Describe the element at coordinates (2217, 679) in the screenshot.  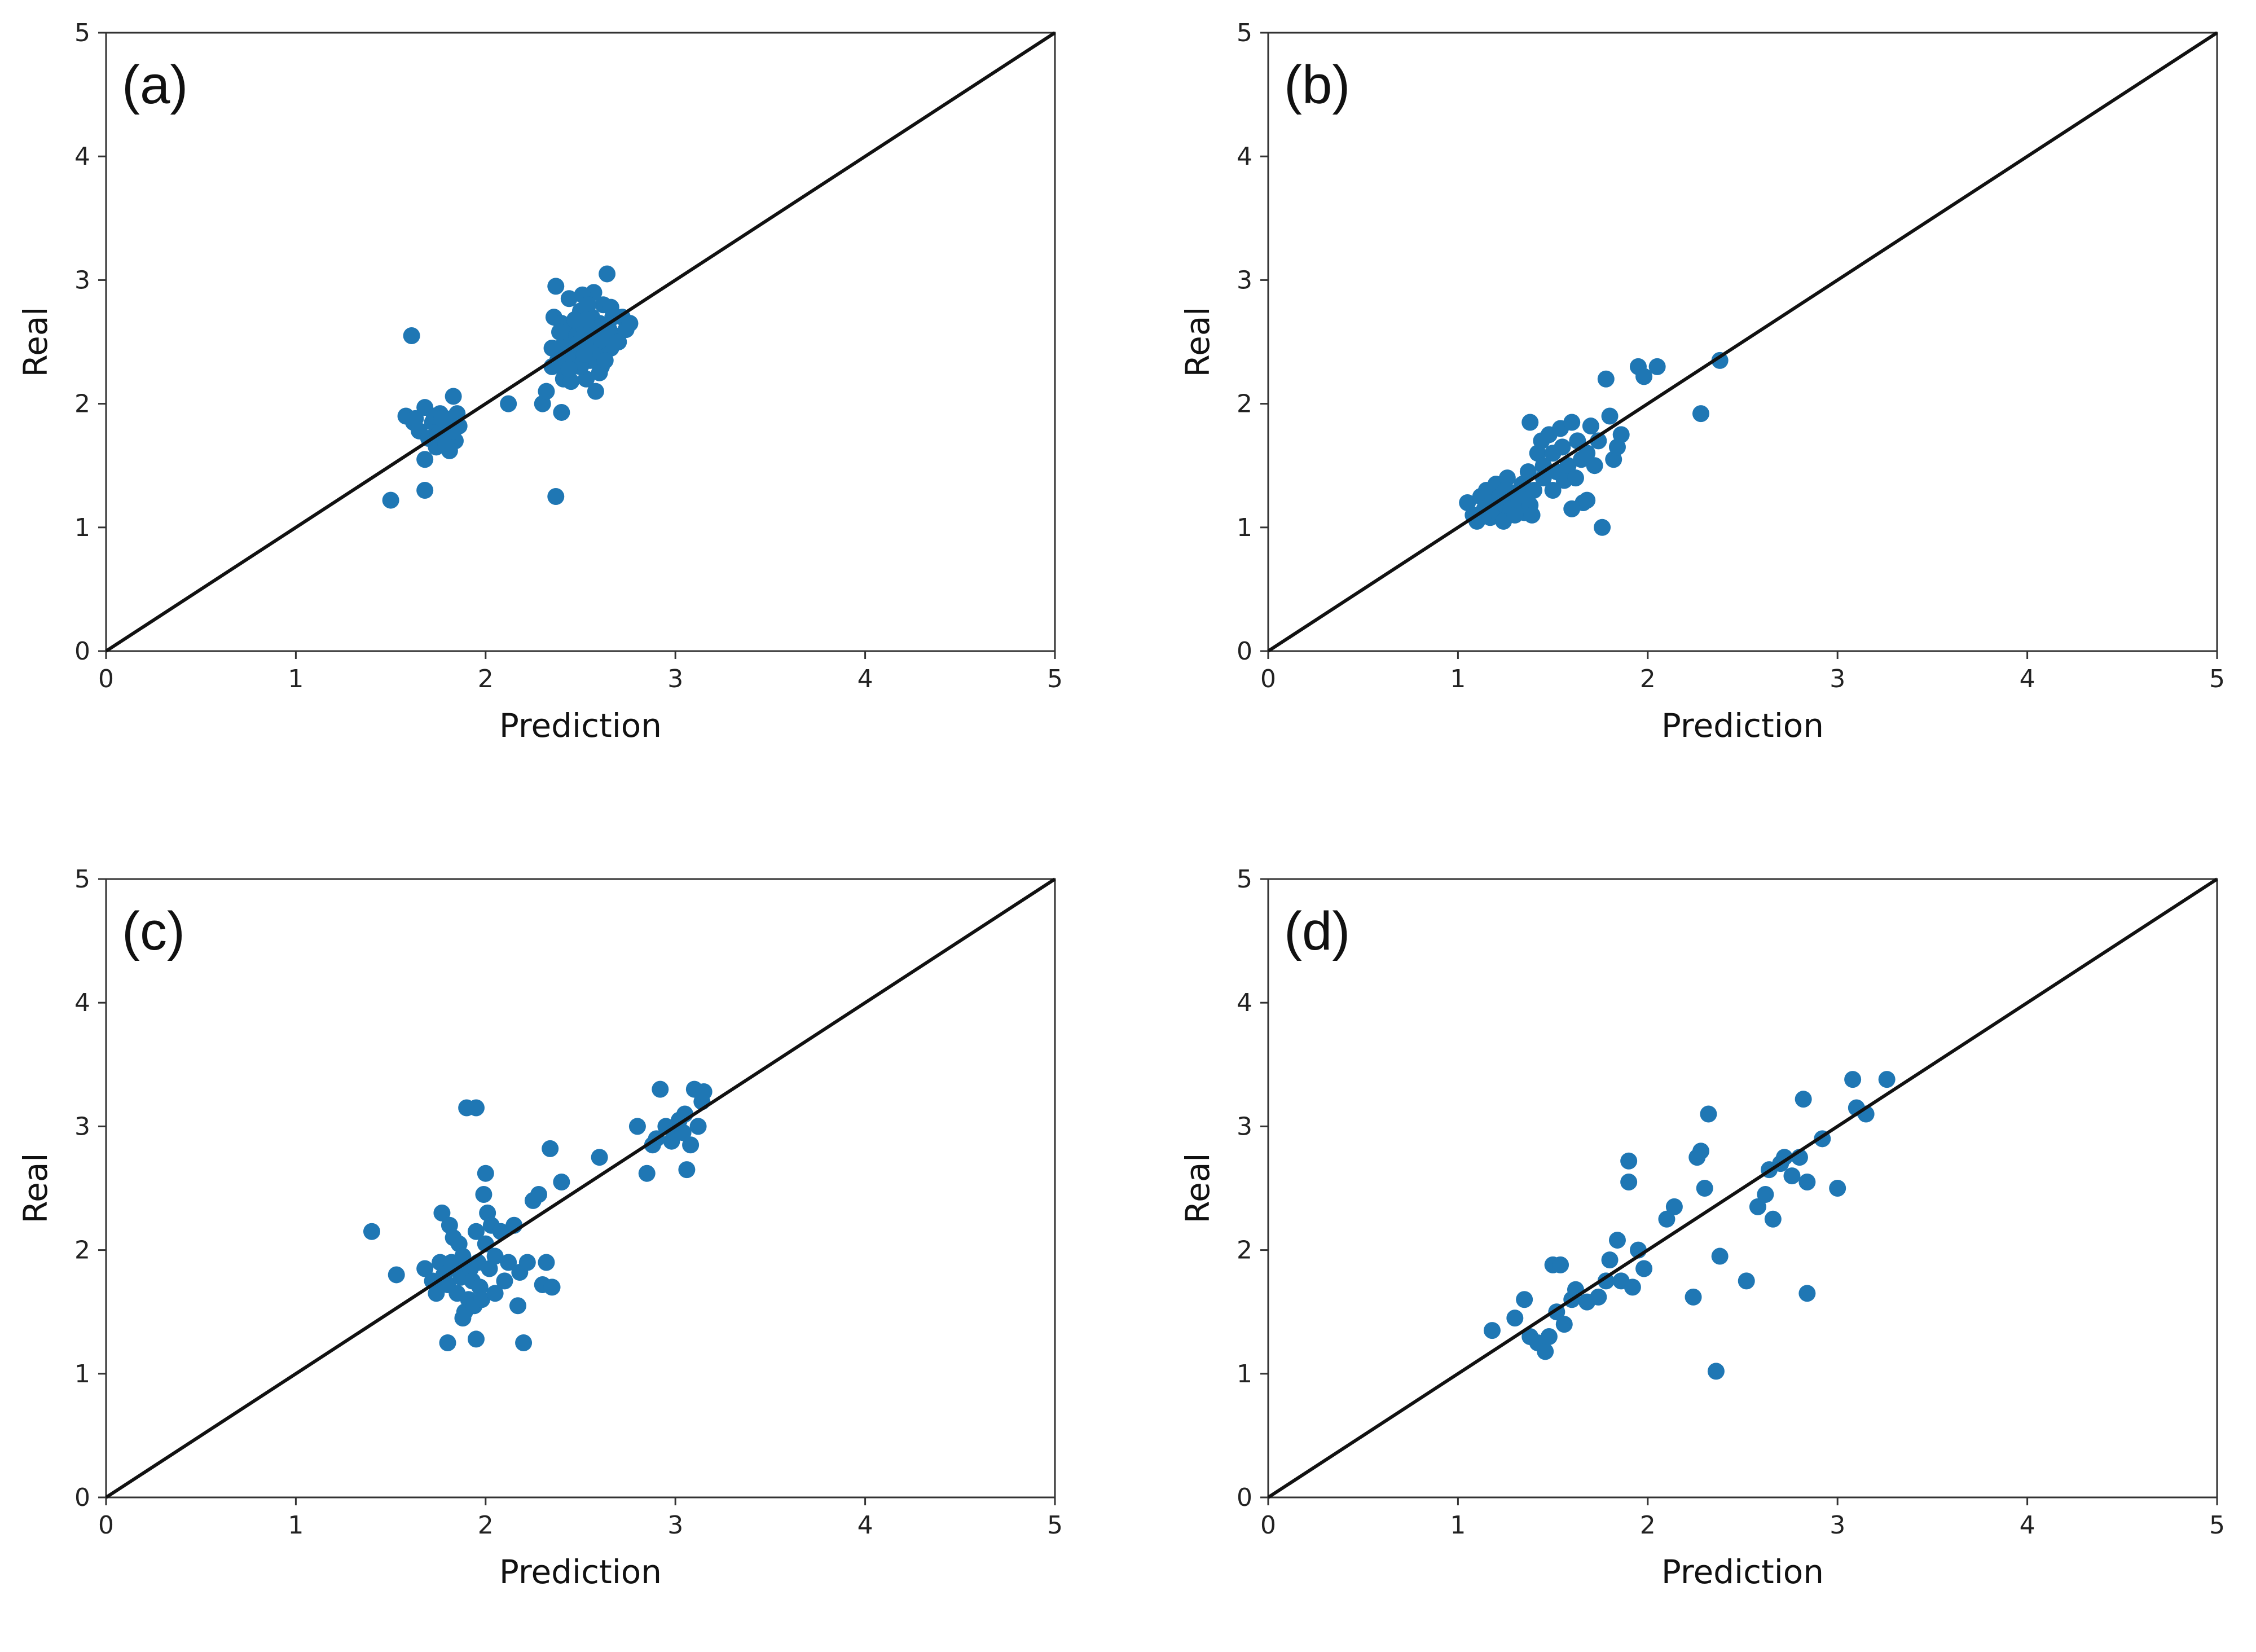
I see `x-tick-label: 5` at that location.